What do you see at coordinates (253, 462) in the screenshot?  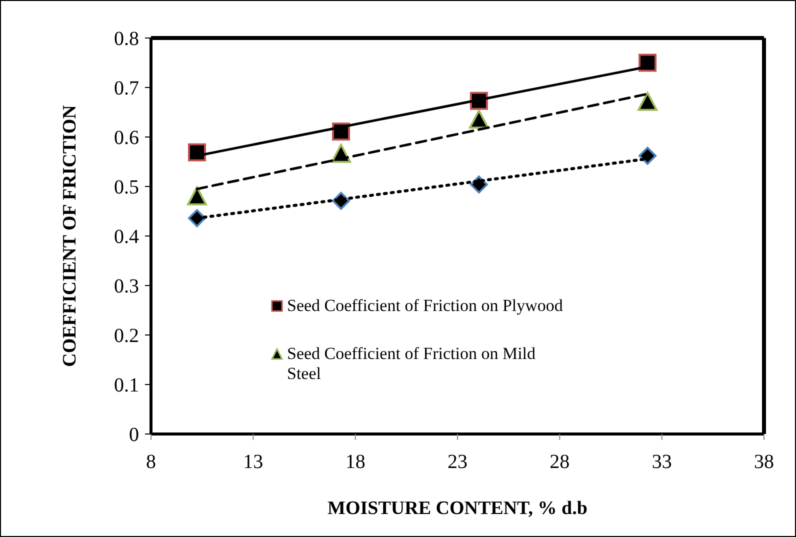 I see `x-tick-label: 13` at bounding box center [253, 462].